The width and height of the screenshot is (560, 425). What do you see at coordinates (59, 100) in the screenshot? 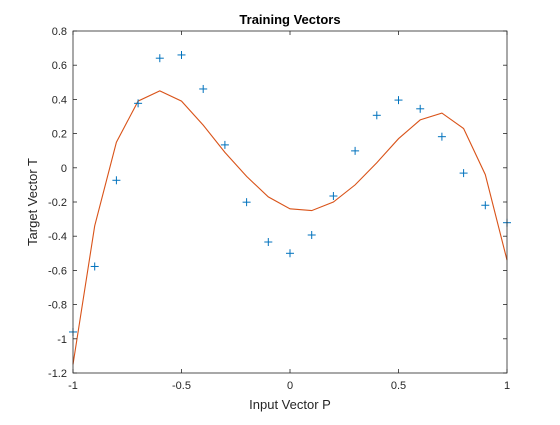
I see `y-tick-label: 0.4` at bounding box center [59, 100].